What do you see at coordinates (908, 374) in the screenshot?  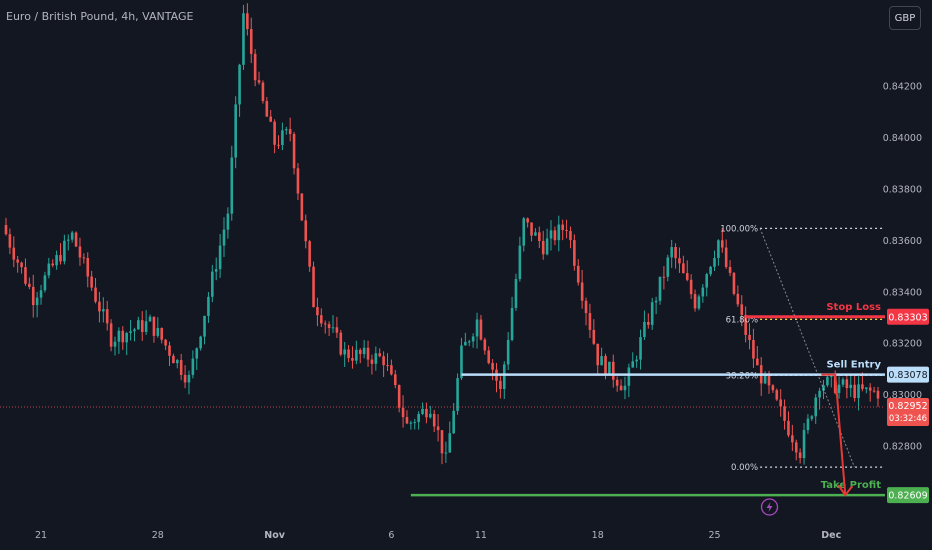 I see `sell-entry-price-tag` at bounding box center [908, 374].